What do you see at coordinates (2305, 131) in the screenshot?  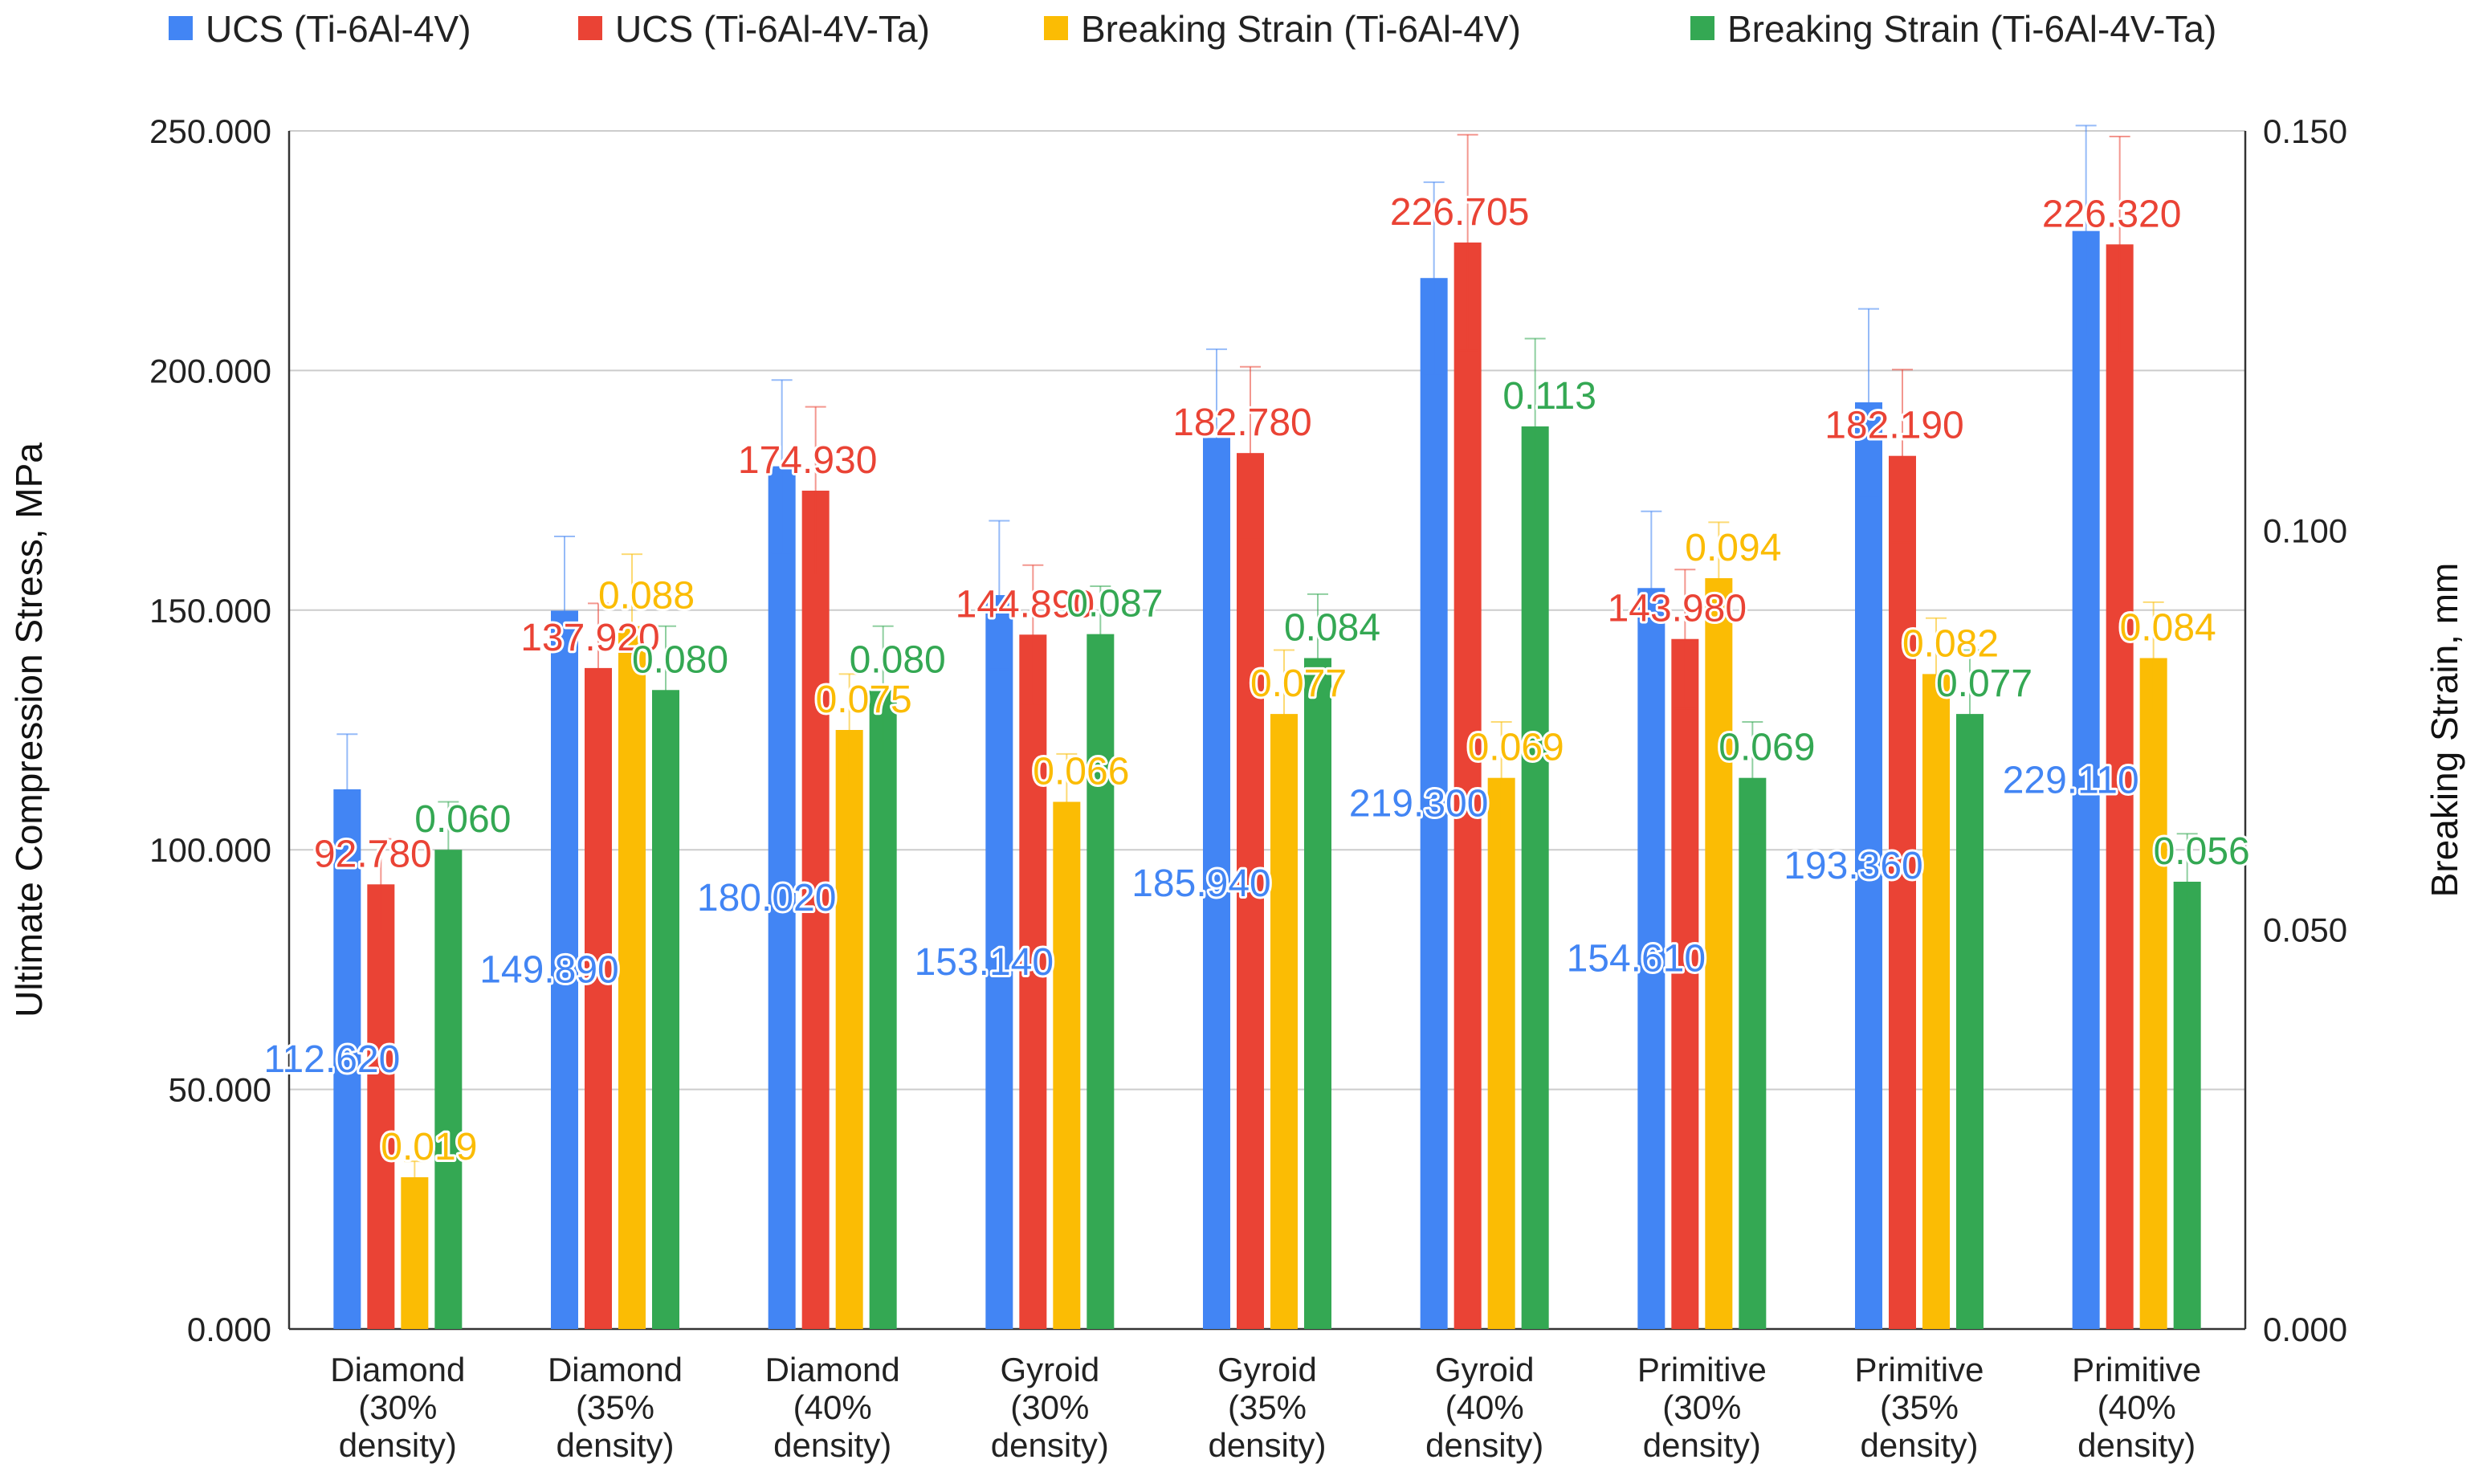 I see `y2-tick-label: 0.150` at bounding box center [2305, 131].